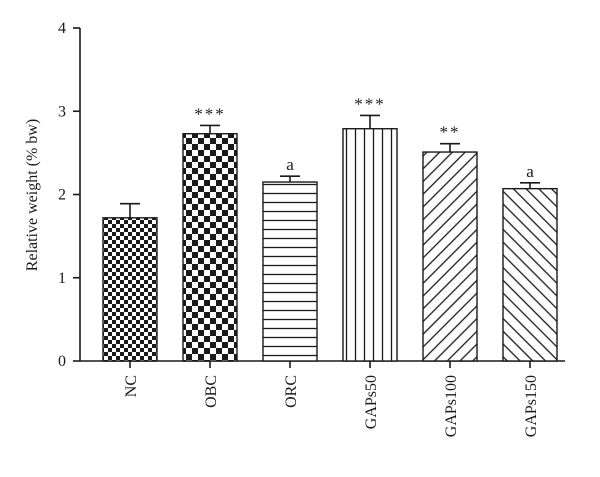 The height and width of the screenshot is (477, 600). Describe the element at coordinates (210, 113) in the screenshot. I see `significance-label-obc: ***` at that location.